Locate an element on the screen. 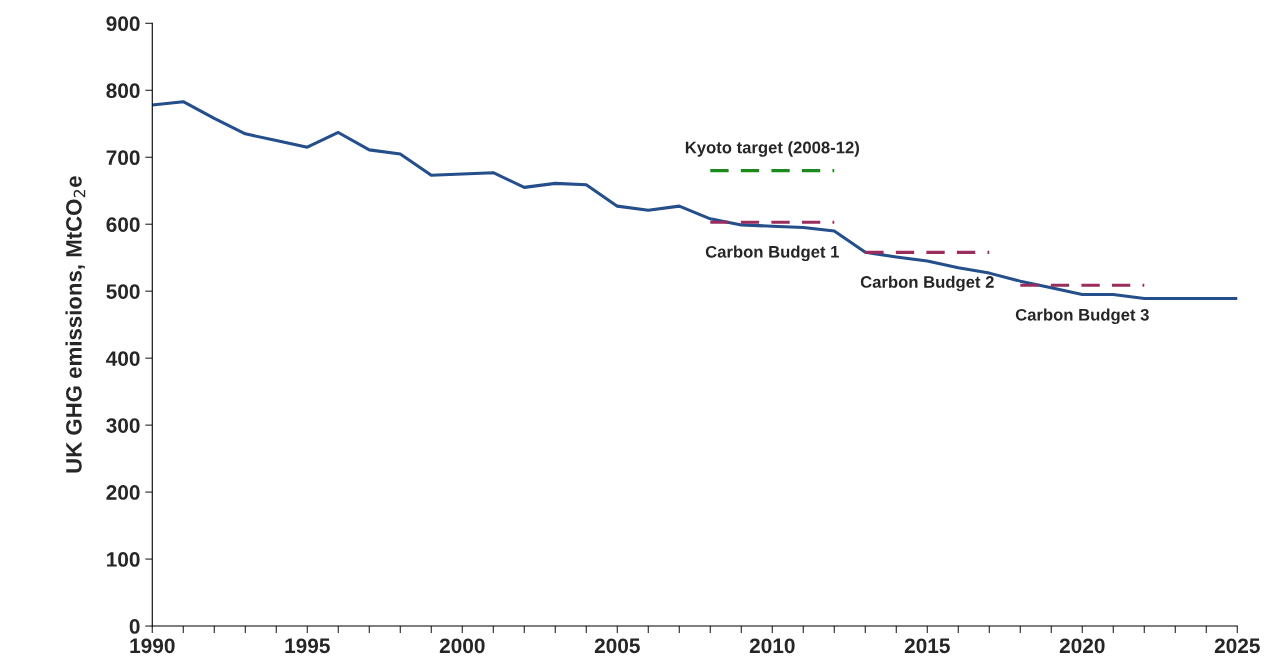  series-label: Carbon Budget 1 is located at coordinates (772, 253).